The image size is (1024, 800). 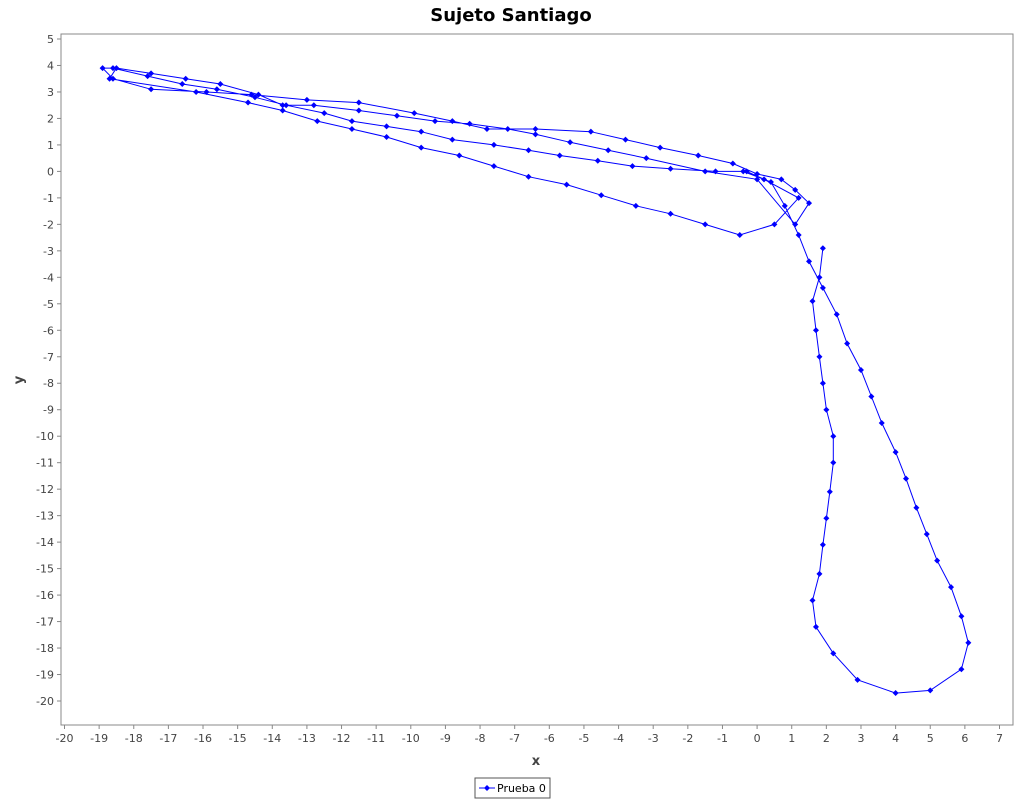 I want to click on y-tick-label: -7, so click(x=48, y=357).